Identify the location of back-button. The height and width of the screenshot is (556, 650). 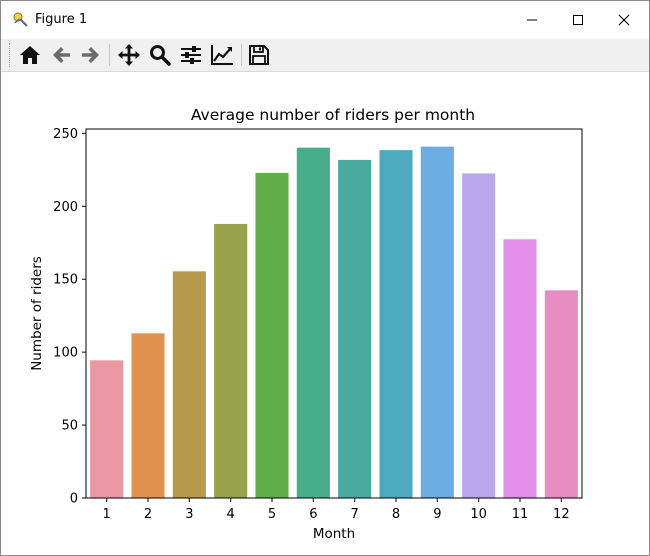
(61, 55).